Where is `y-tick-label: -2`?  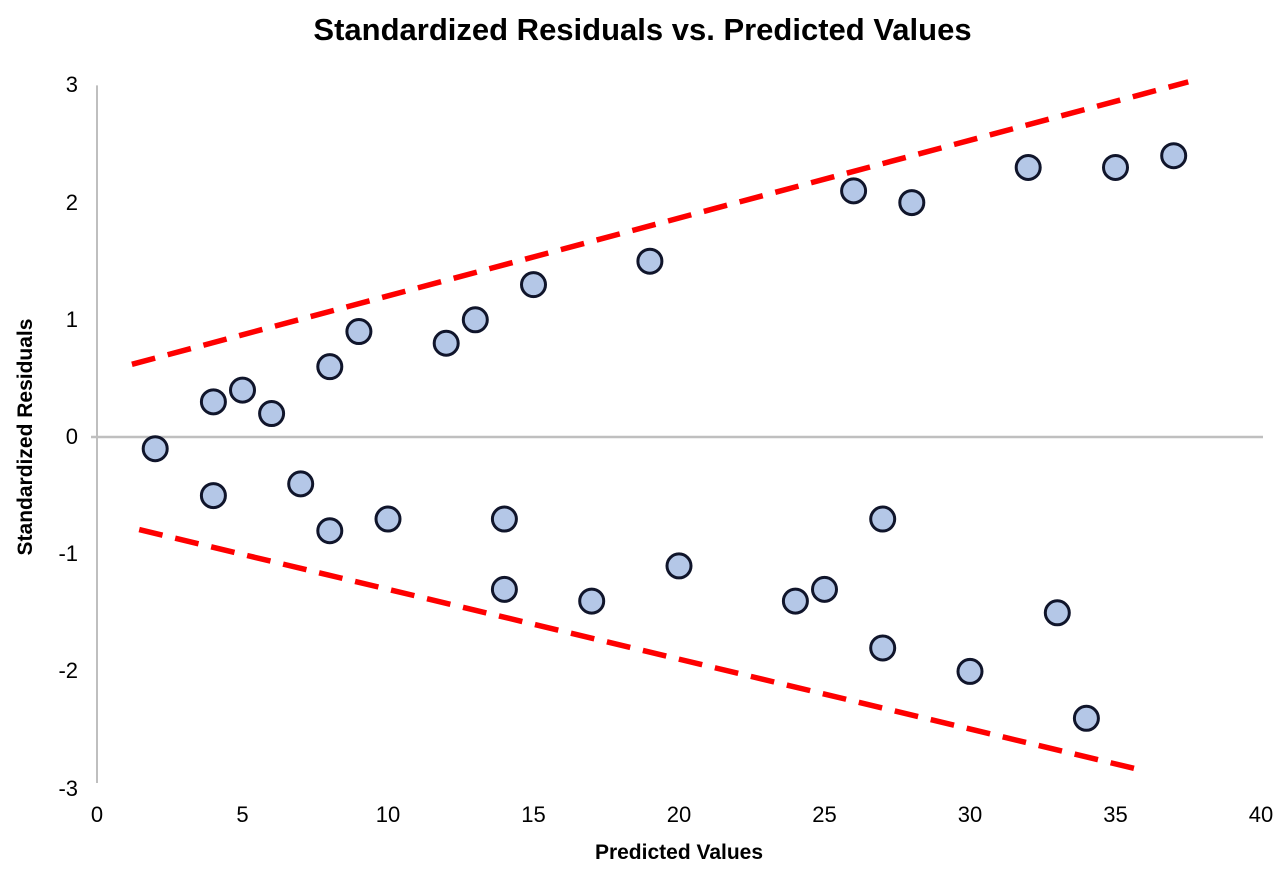
y-tick-label: -2 is located at coordinates (68, 671).